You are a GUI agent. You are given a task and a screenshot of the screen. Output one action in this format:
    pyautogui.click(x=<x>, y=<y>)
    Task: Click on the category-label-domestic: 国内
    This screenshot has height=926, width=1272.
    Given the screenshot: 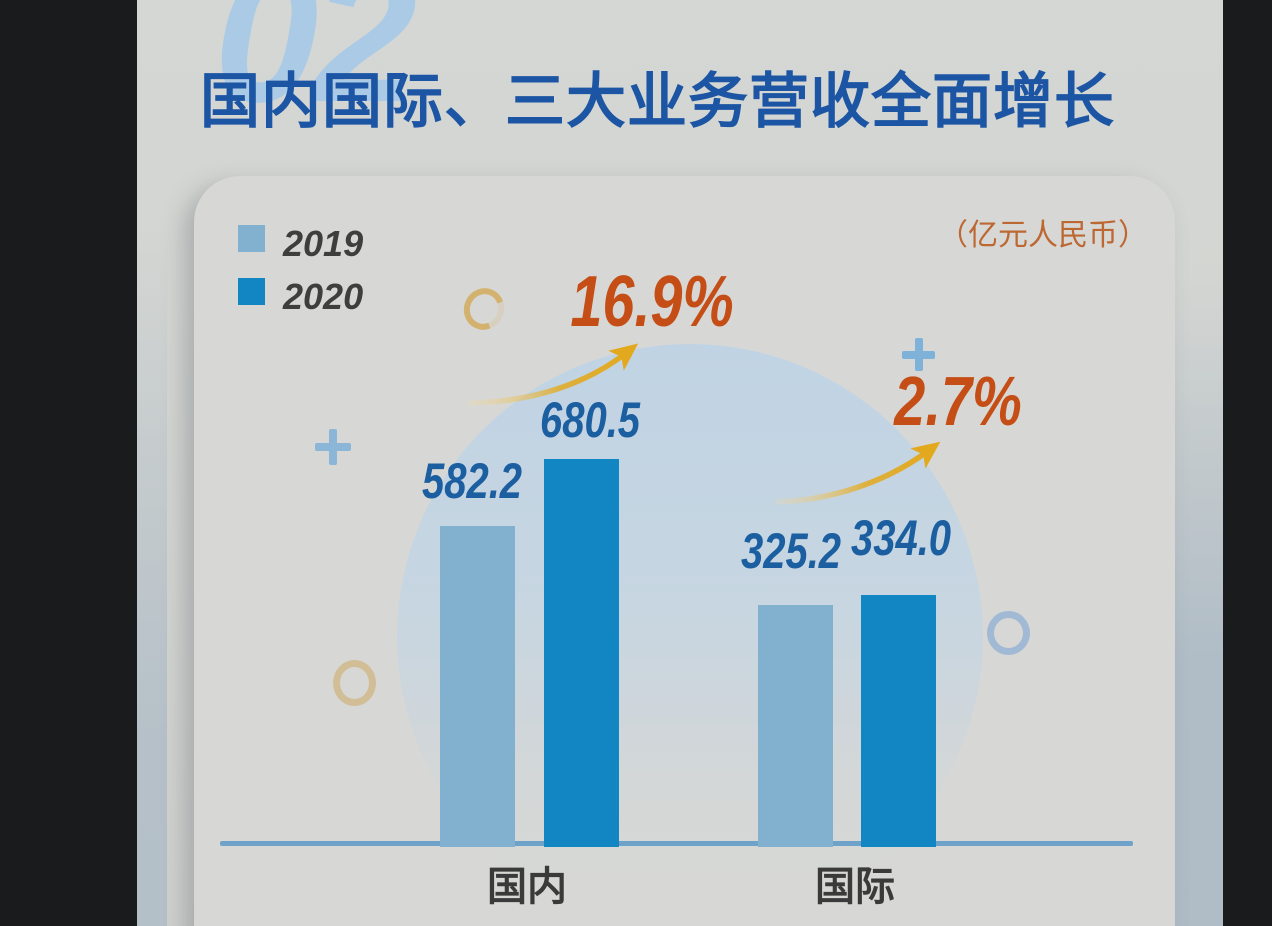 What is the action you would take?
    pyautogui.click(x=527, y=887)
    